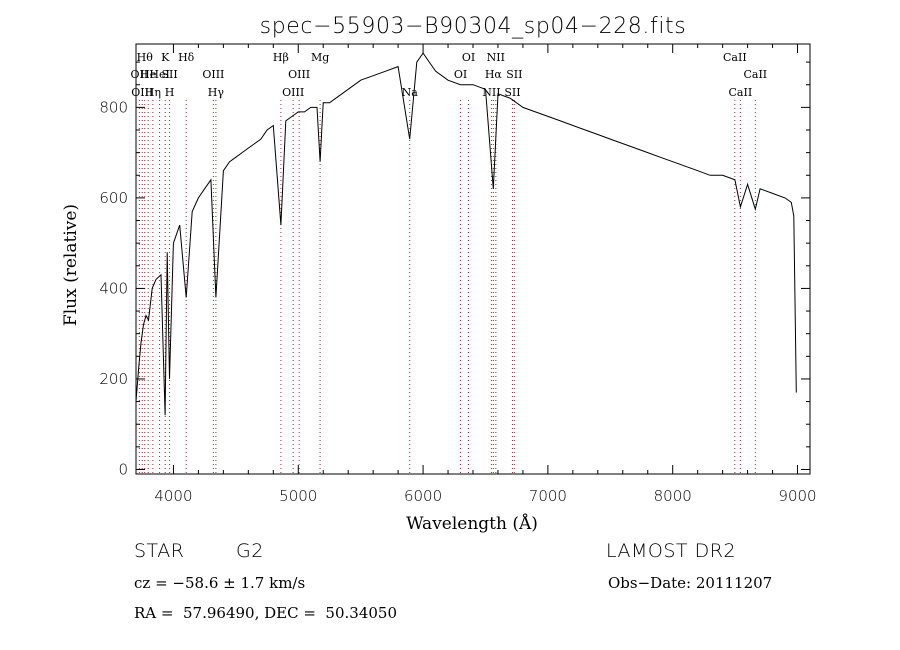 This screenshot has width=900, height=650. What do you see at coordinates (673, 496) in the screenshot?
I see `x-tick-label: 8000` at bounding box center [673, 496].